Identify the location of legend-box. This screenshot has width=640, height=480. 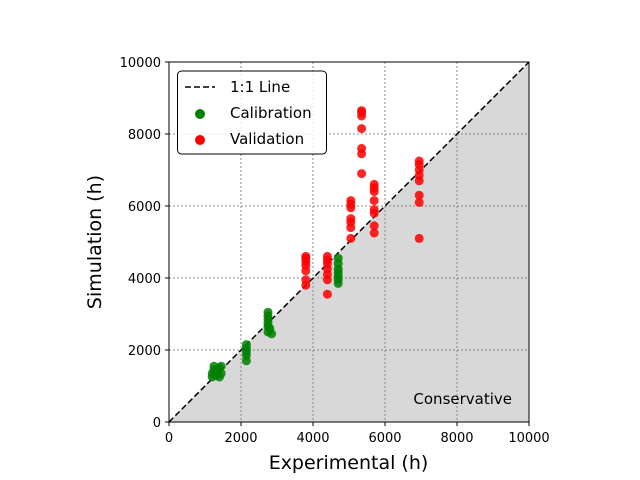
(252, 112).